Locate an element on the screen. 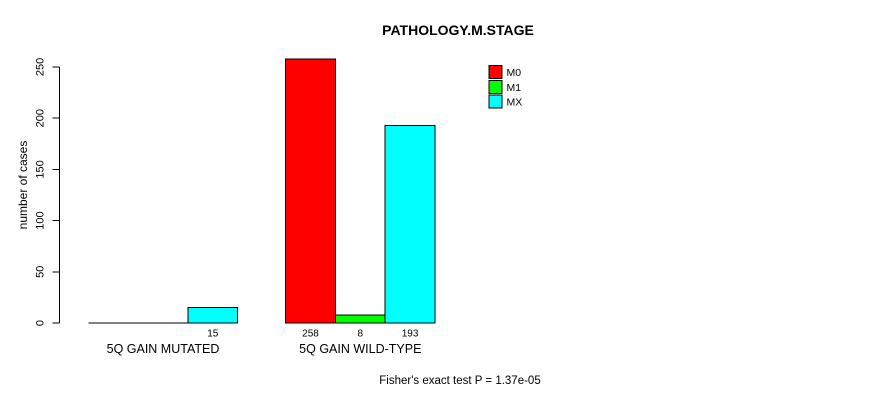  bar-value-label: 258 is located at coordinates (310, 334).